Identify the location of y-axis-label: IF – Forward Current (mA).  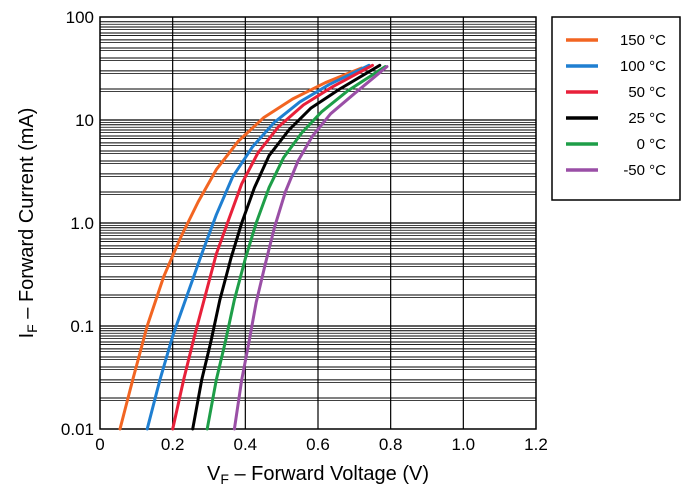
(28, 223).